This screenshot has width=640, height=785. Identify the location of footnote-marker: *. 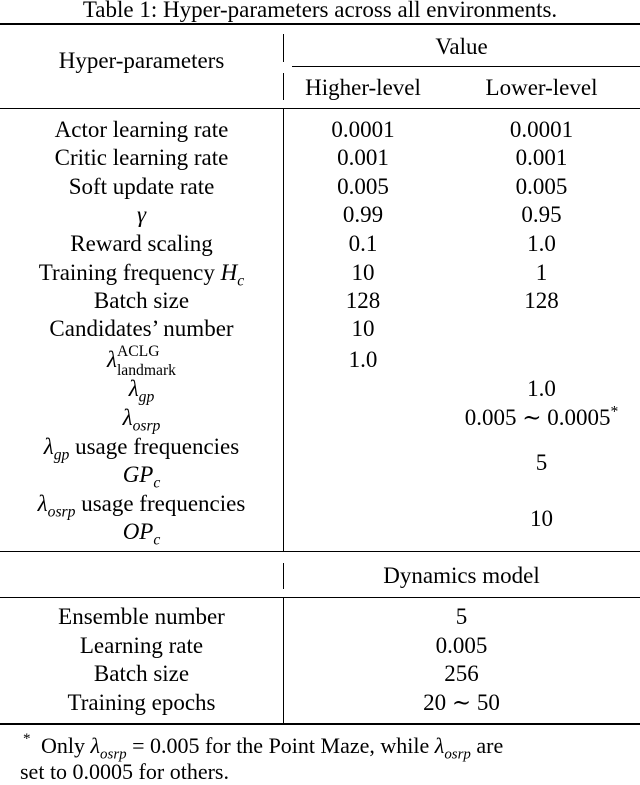
(27, 739).